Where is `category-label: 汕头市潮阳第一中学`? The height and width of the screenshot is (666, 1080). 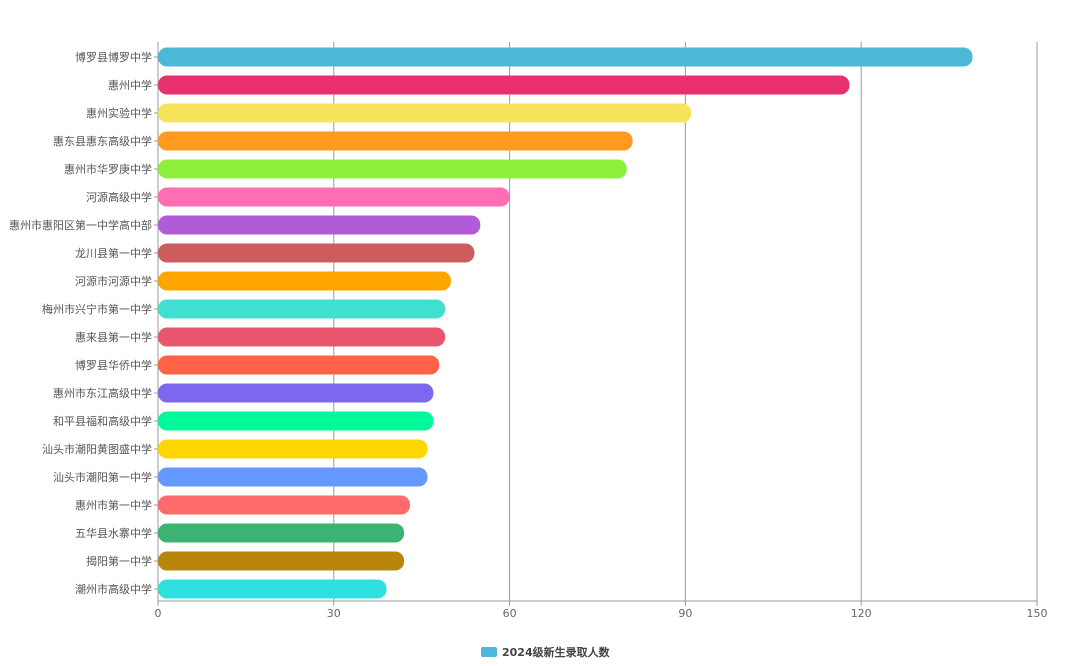 category-label: 汕头市潮阳第一中学 is located at coordinates (102, 477).